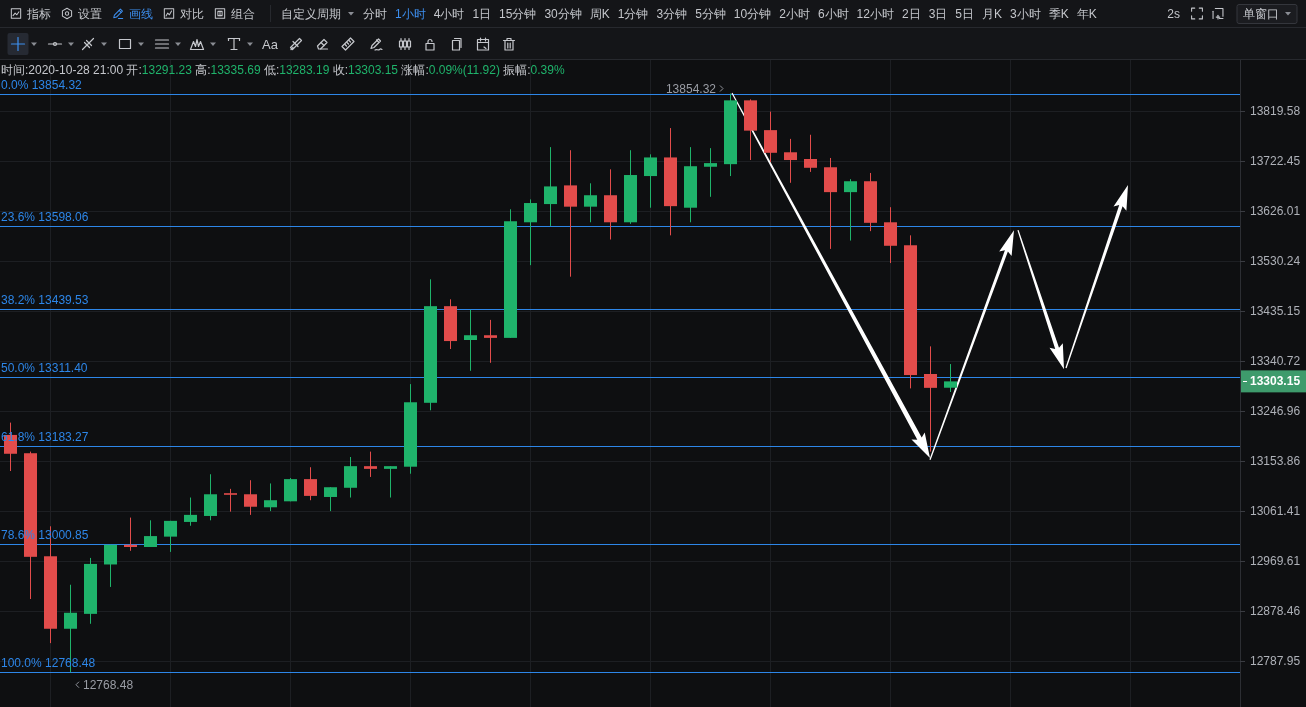 This screenshot has height=707, width=1306. What do you see at coordinates (1273, 381) in the screenshot?
I see `price-tag: 13303.15` at bounding box center [1273, 381].